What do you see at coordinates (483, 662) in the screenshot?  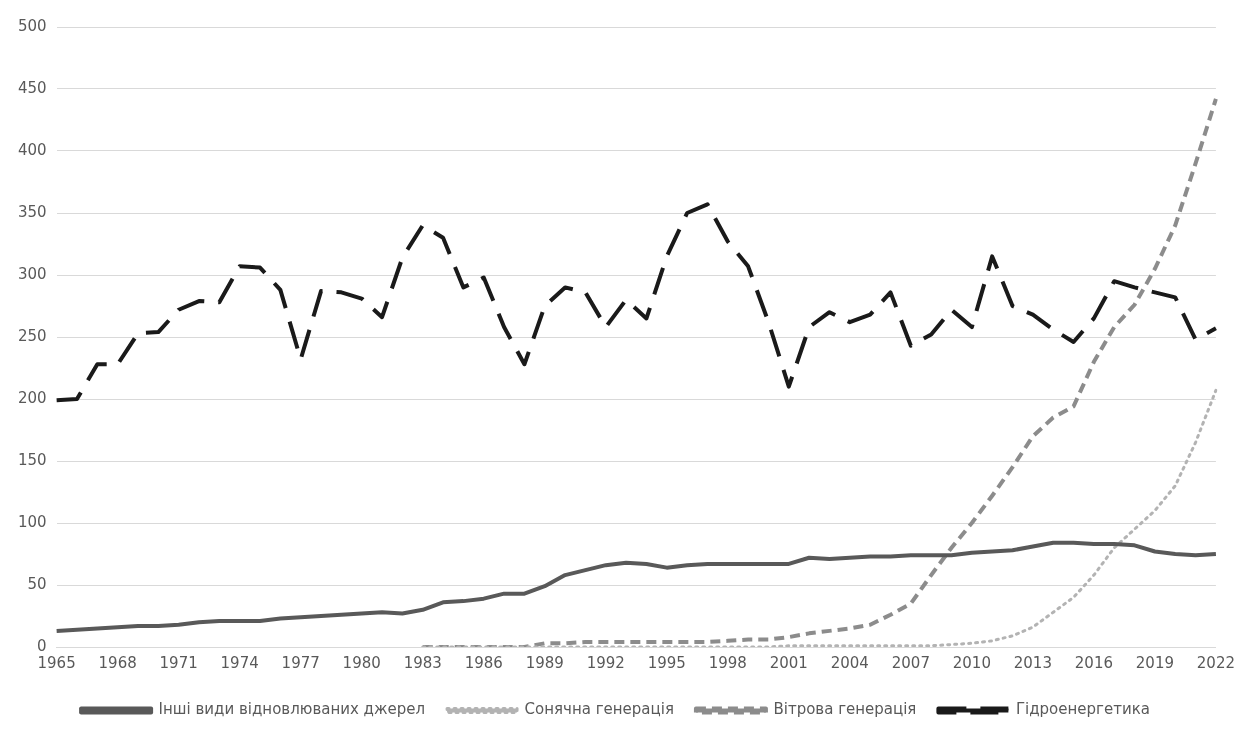 I see `x-tick-label: 1986` at bounding box center [483, 662].